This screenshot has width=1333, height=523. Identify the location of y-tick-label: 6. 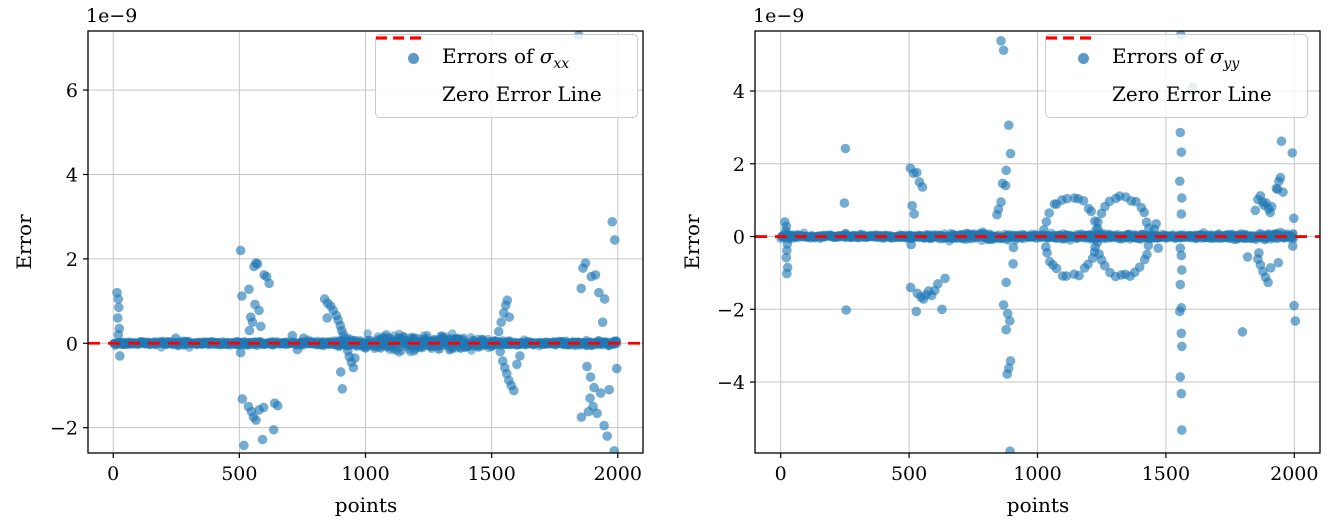
(72, 91).